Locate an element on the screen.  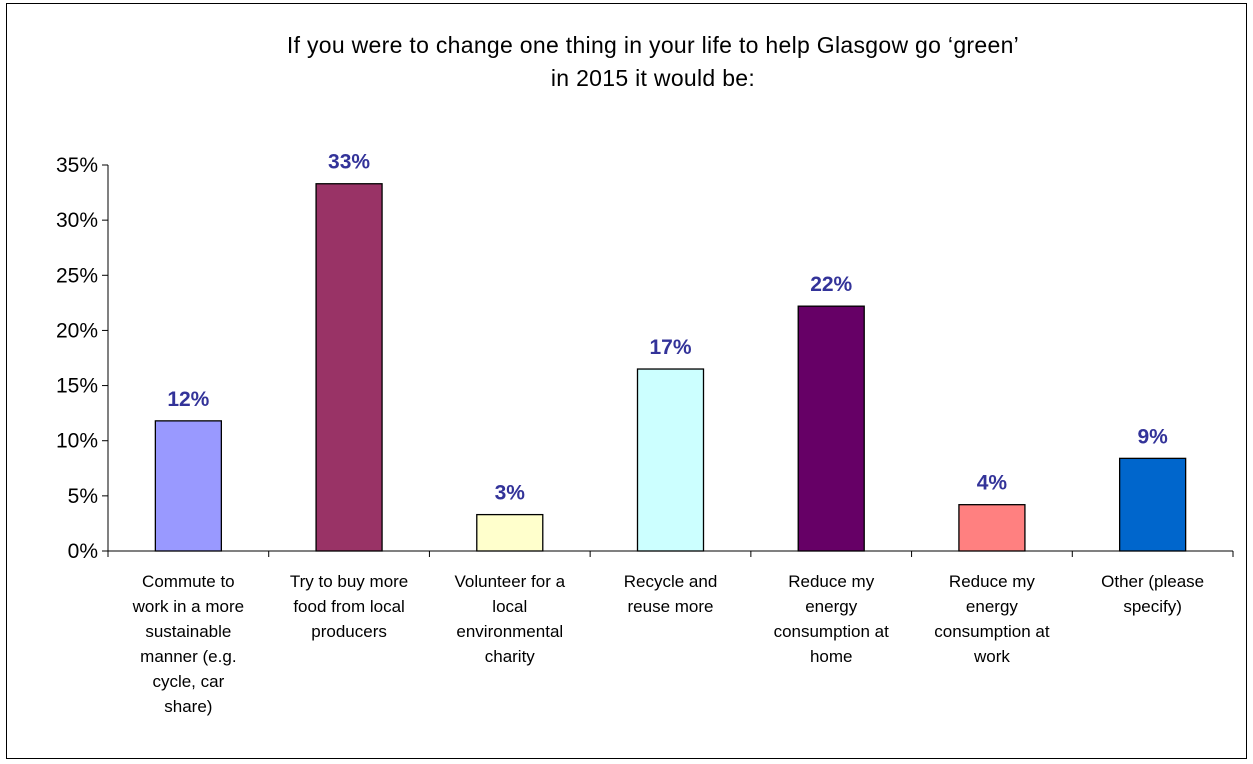
x-tick-label: local is located at coordinates (509, 606).